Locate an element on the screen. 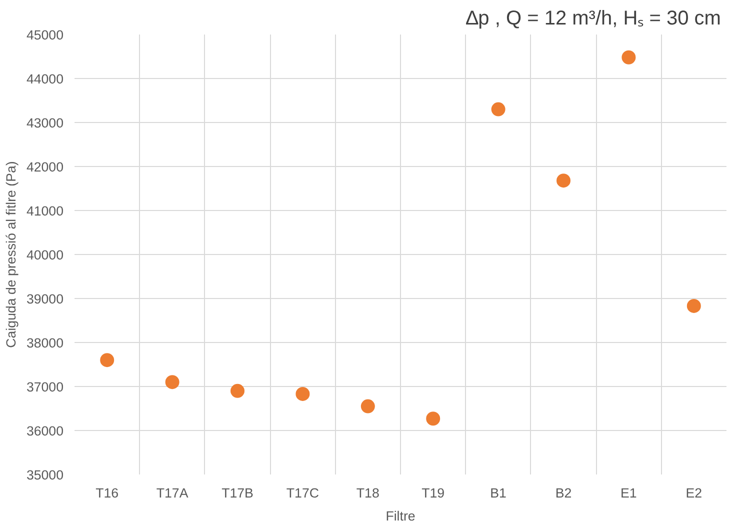  x-tick-label: T17C is located at coordinates (303, 493).